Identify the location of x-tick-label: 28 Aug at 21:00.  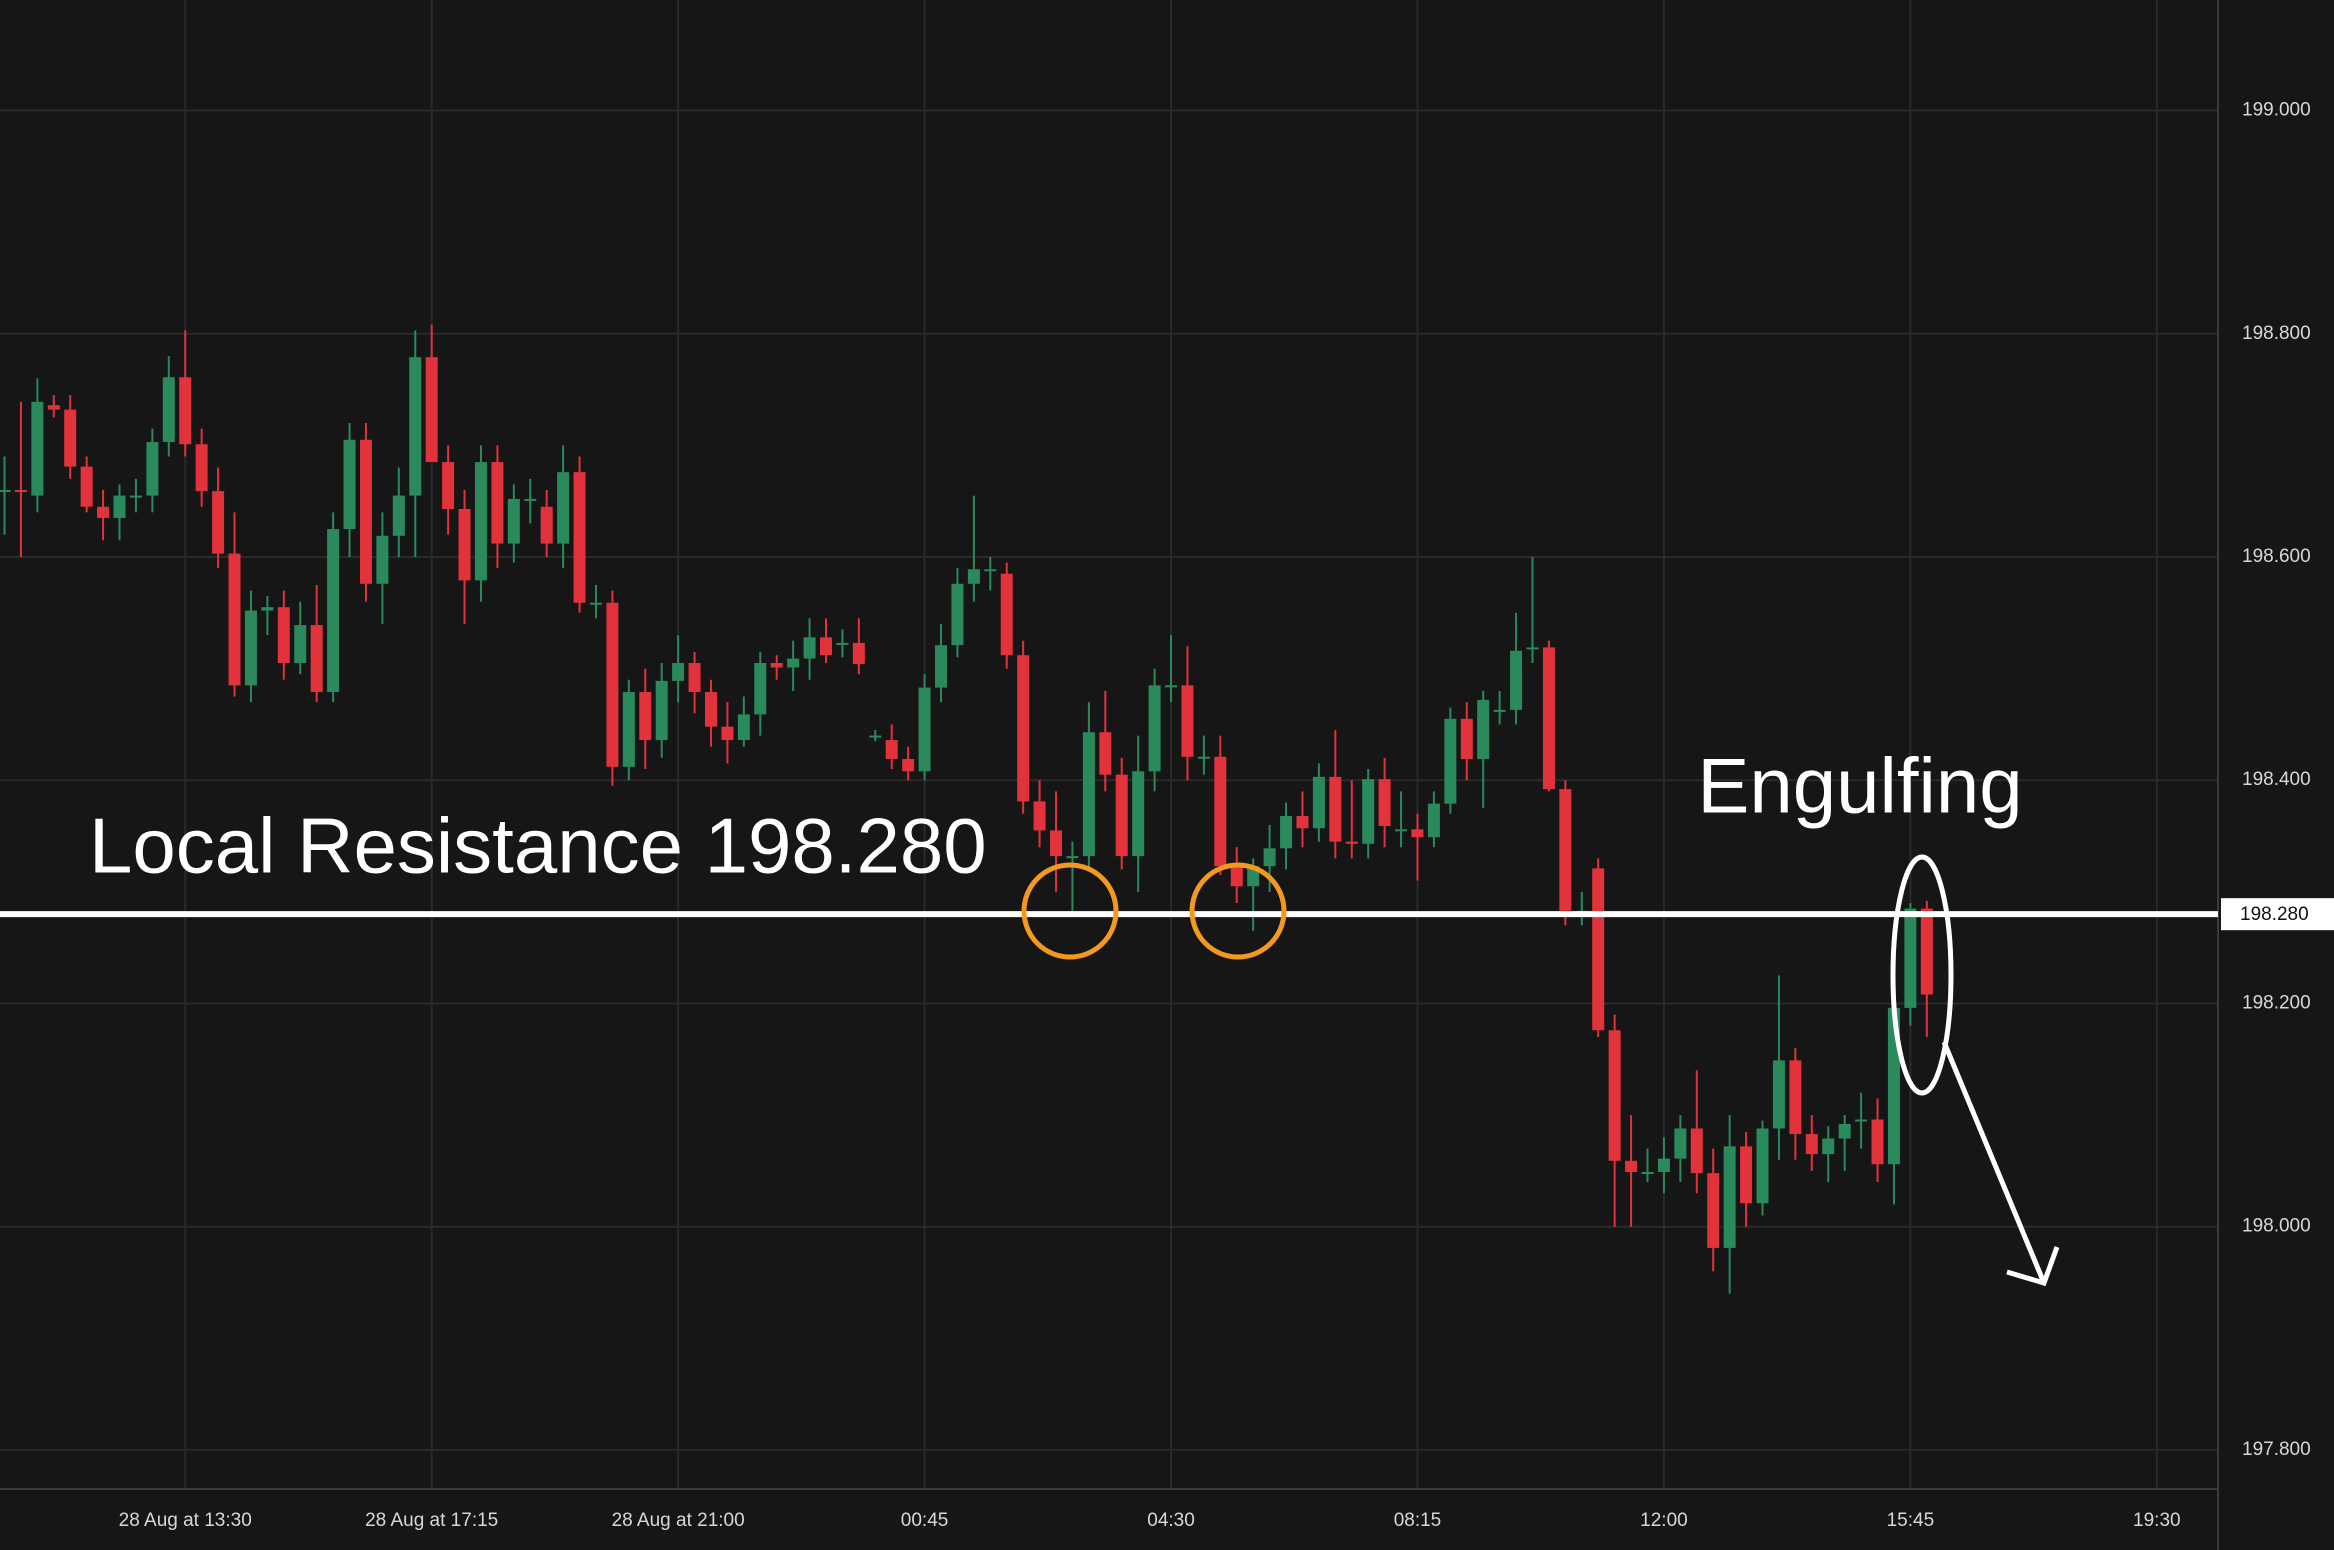
(678, 1520).